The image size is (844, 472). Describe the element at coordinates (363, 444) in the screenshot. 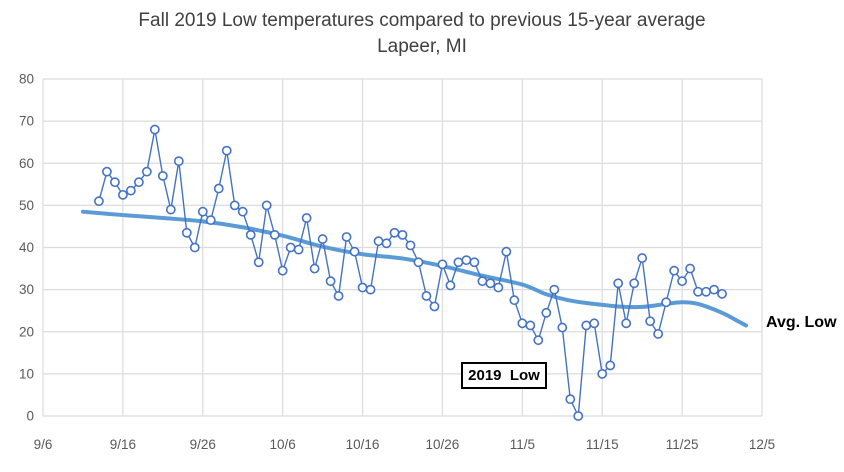

I see `x-axis-tick-label: 10/16` at that location.